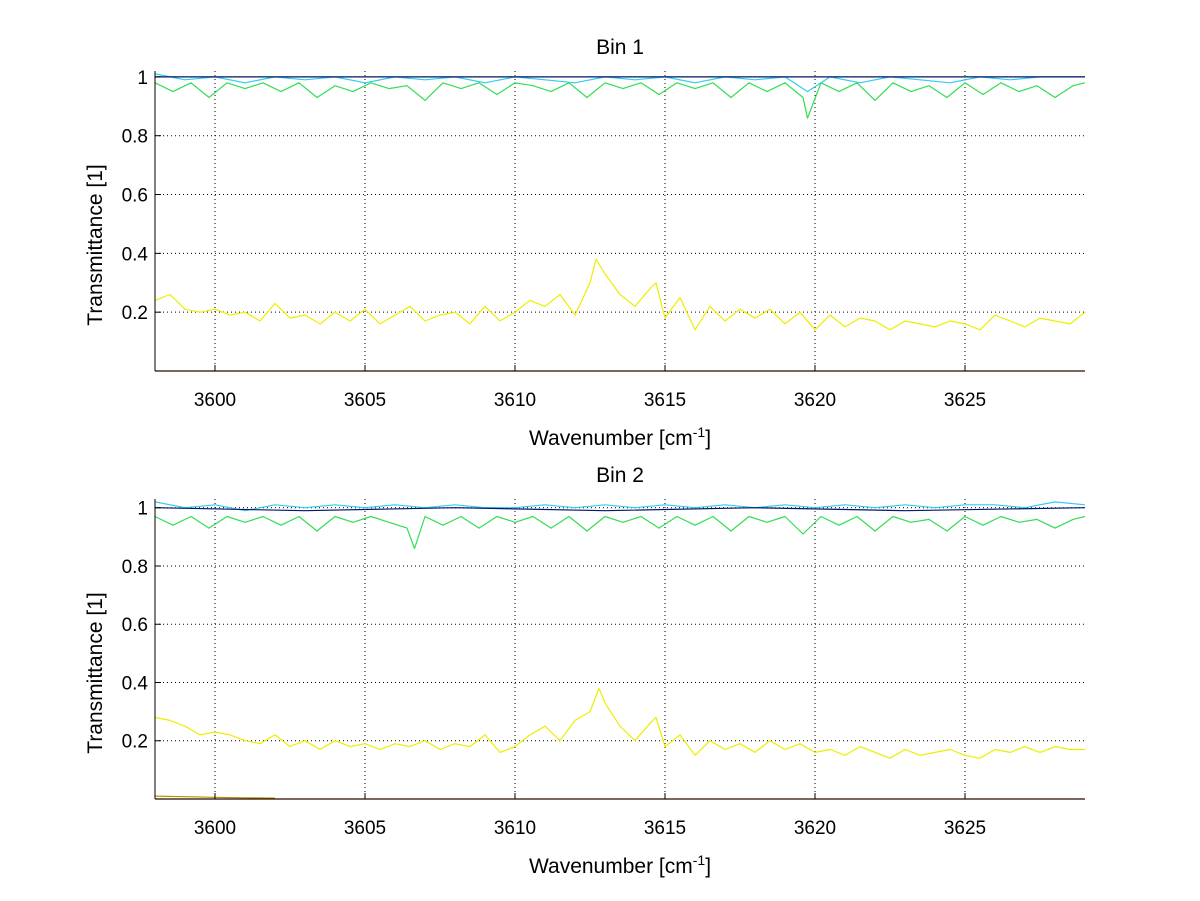 Image resolution: width=1200 pixels, height=901 pixels. Describe the element at coordinates (620, 509) in the screenshot. I see `series-navy` at that location.